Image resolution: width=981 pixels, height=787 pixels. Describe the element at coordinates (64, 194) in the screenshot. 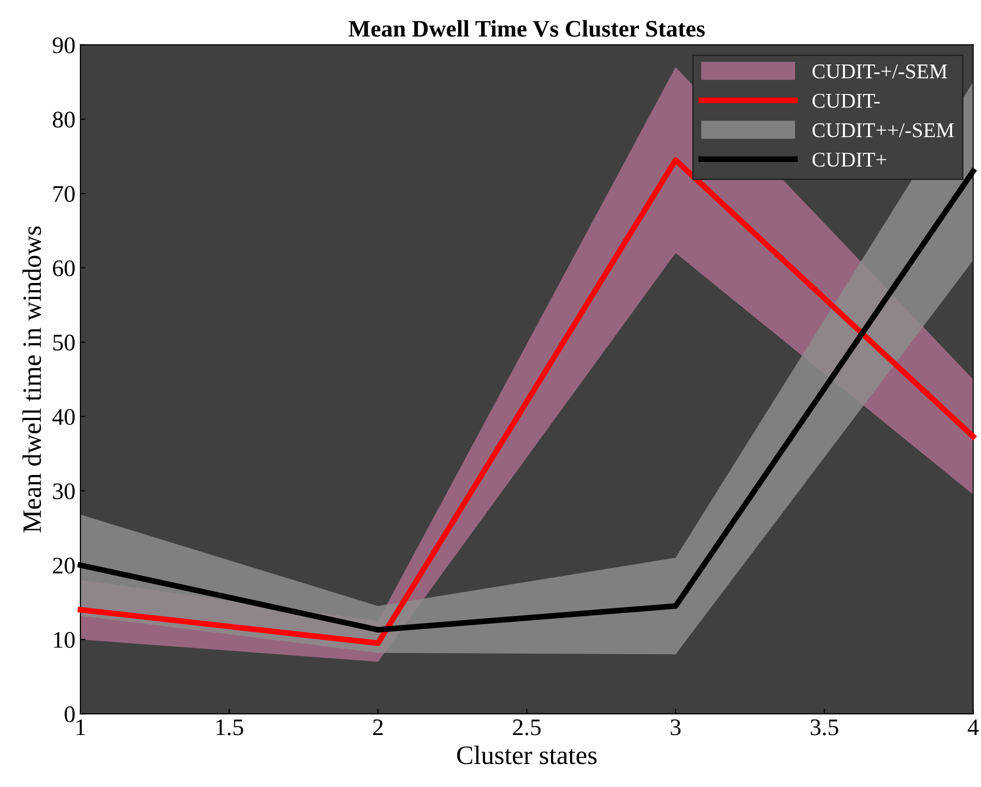

I see `y-tick-label: 70` at that location.